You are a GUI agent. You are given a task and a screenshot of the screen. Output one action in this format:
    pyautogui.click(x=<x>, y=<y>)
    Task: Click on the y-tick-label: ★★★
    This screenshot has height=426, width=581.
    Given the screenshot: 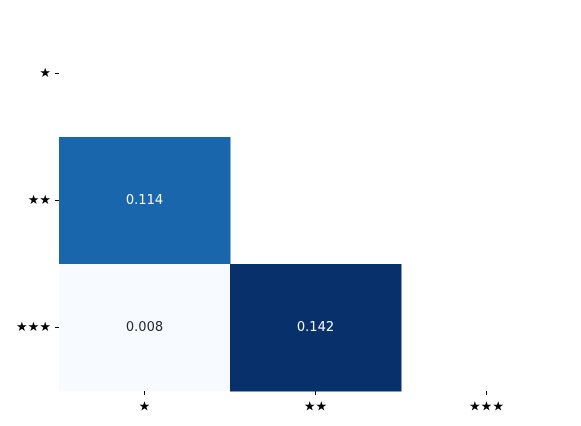 What is the action you would take?
    pyautogui.click(x=33, y=327)
    